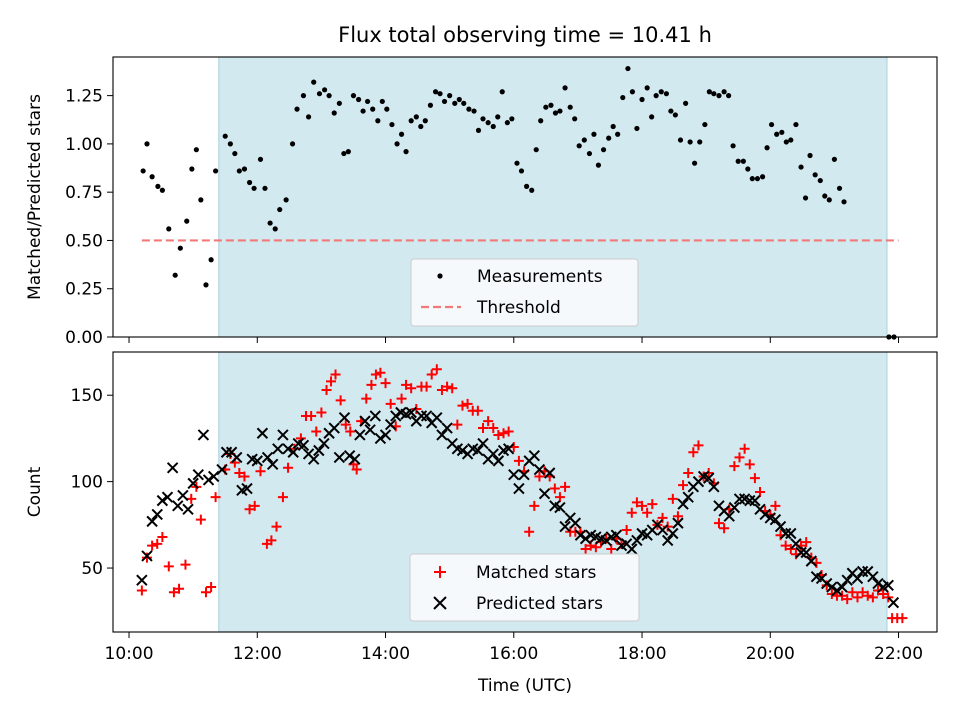 Image resolution: width=960 pixels, height=725 pixels. I want to click on ytick-label: 0.75, so click(84, 193).